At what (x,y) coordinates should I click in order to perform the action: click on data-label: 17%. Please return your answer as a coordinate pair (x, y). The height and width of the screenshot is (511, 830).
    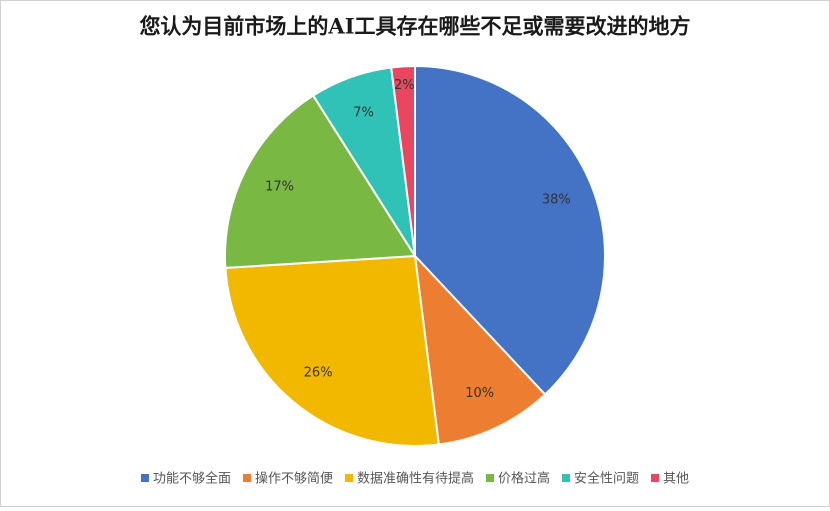
    Looking at the image, I should click on (279, 186).